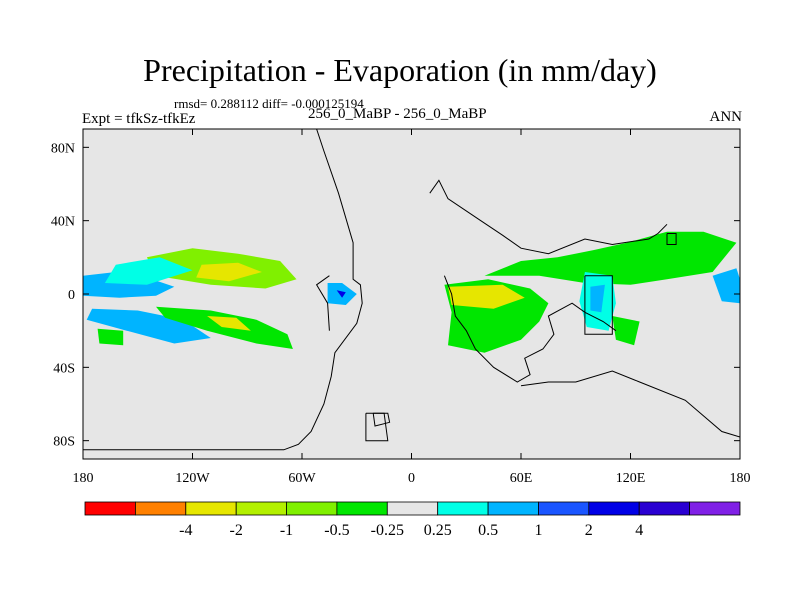  What do you see at coordinates (229, 272) in the screenshot?
I see `region-pacific-north-core` at bounding box center [229, 272].